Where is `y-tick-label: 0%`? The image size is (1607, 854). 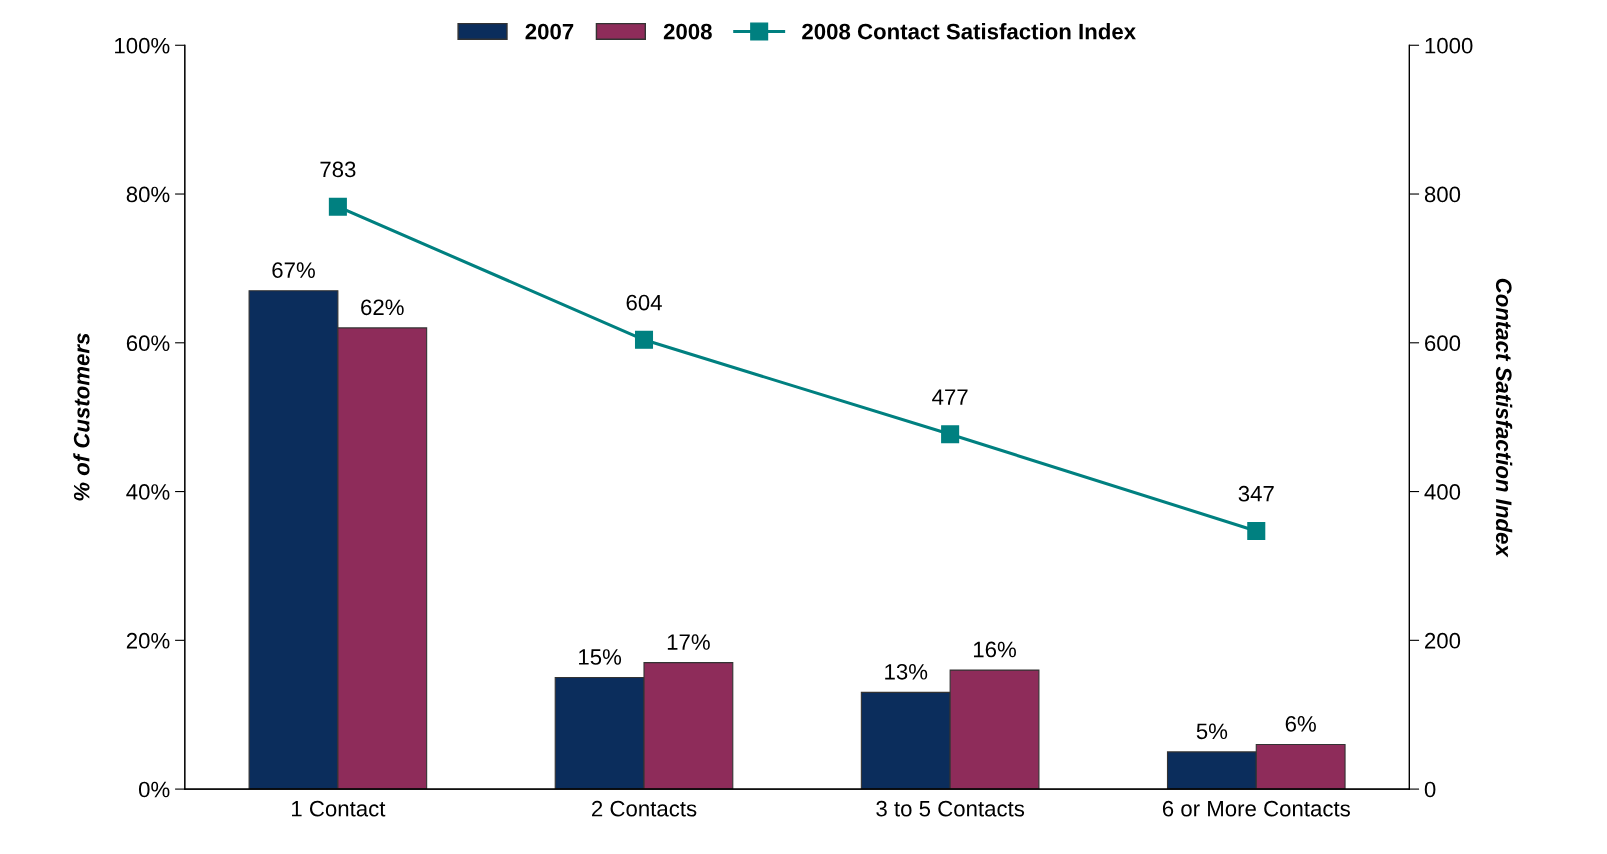
y-tick-label: 0% is located at coordinates (154, 789).